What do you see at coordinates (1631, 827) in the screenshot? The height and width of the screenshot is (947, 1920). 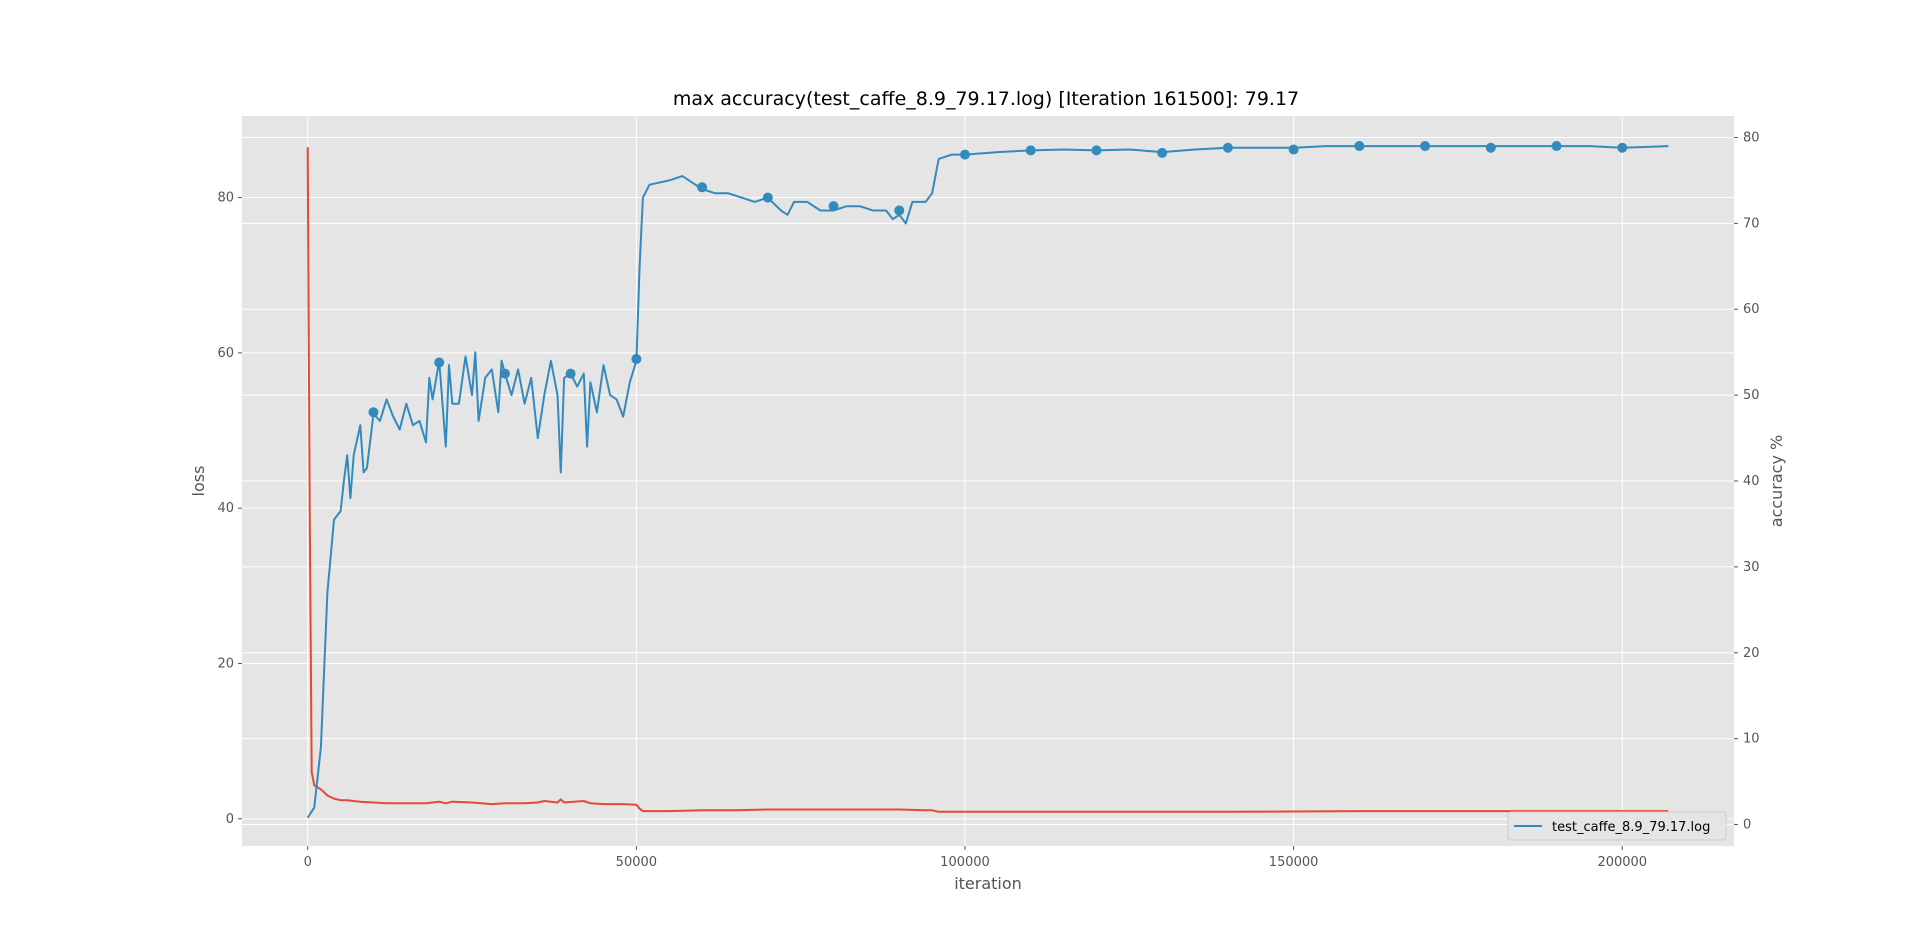 I see `legend-label: test_caffe_8.9_79.17.log` at bounding box center [1631, 827].